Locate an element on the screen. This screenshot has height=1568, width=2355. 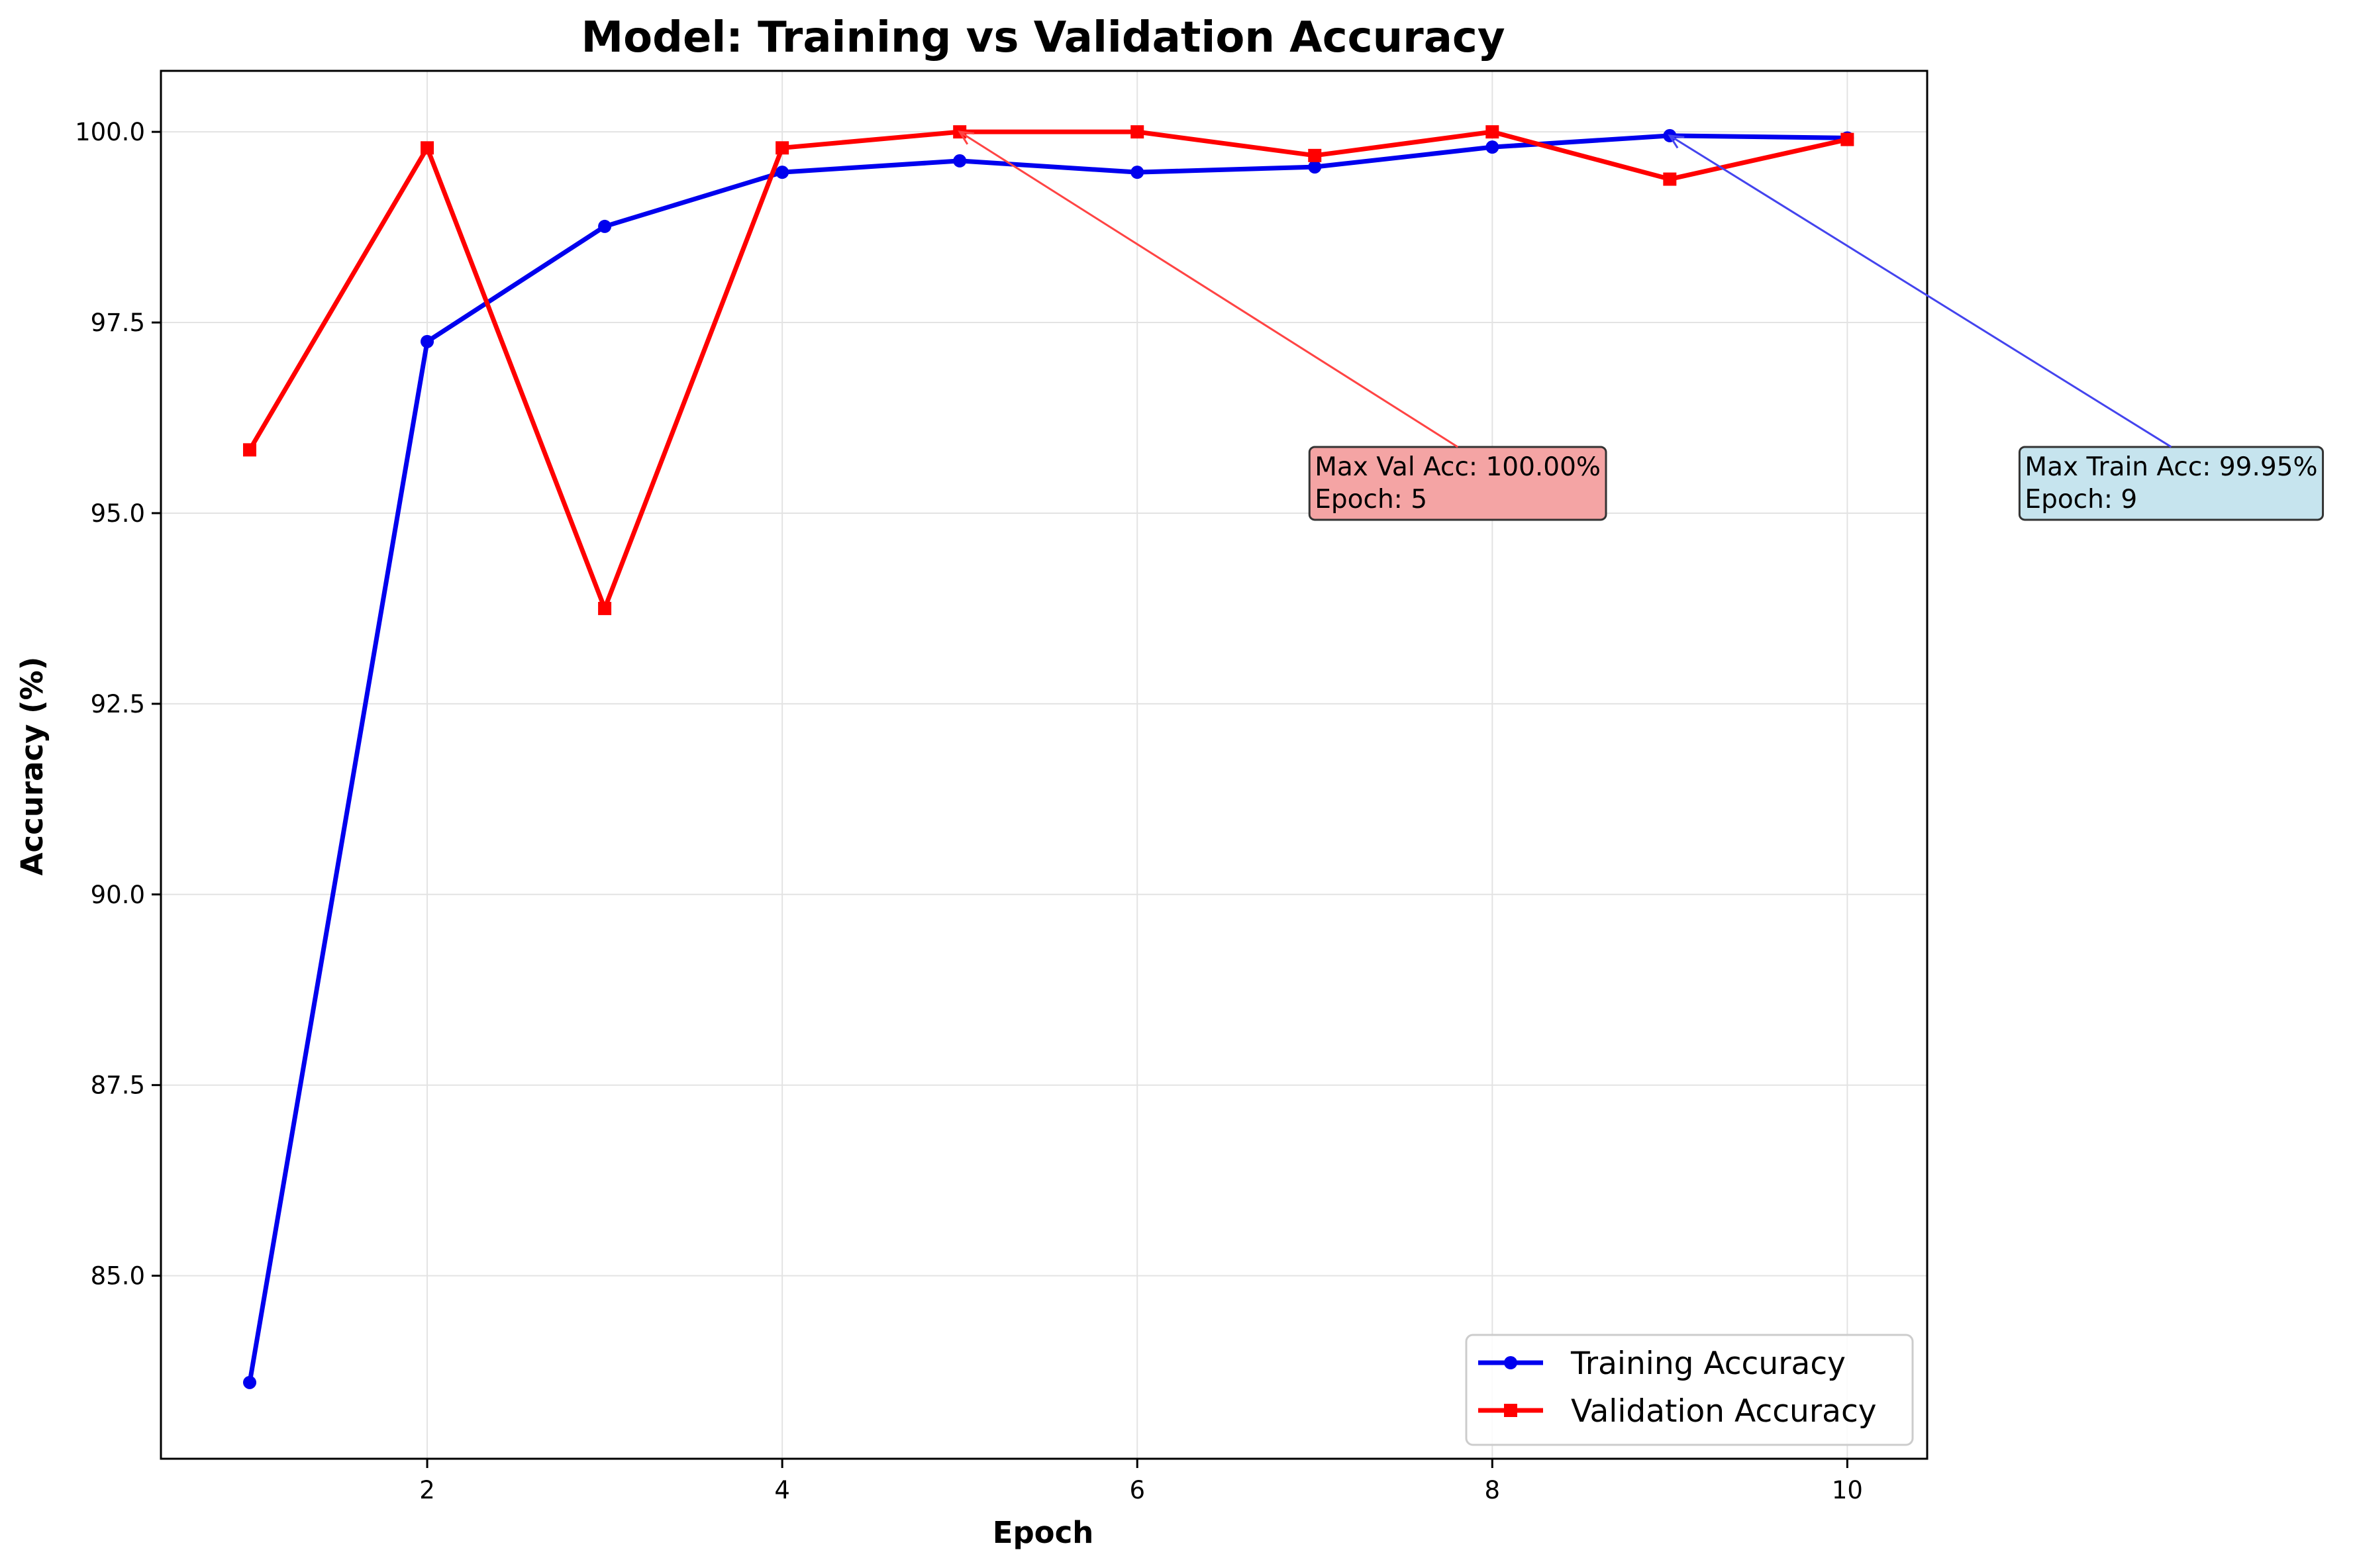
annotation-2: Max Train Acc: 99.95% Epoch: 9 is located at coordinates (1996, 327).